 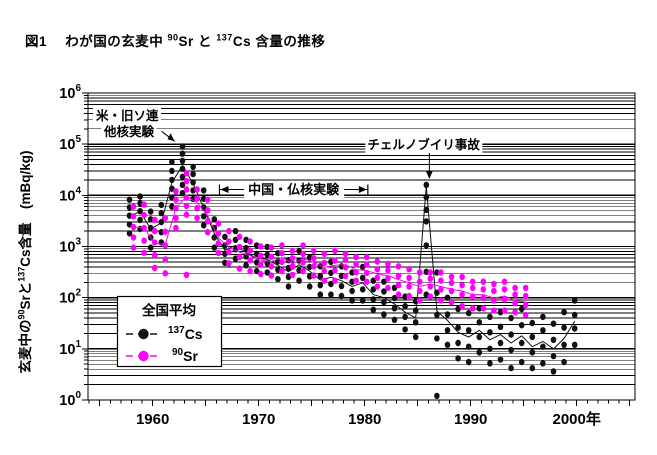 I want to click on x-tick-label: 1970, so click(x=258, y=419).